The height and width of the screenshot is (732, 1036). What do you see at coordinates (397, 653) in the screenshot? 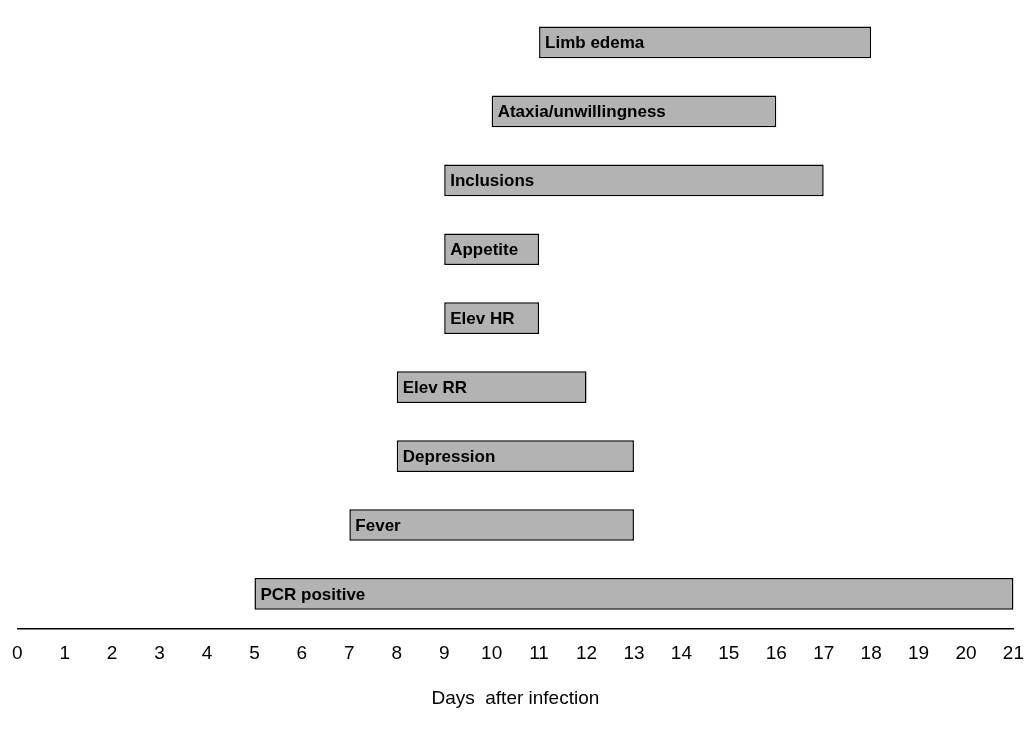
I see `x-tick-label: 8` at bounding box center [397, 653].